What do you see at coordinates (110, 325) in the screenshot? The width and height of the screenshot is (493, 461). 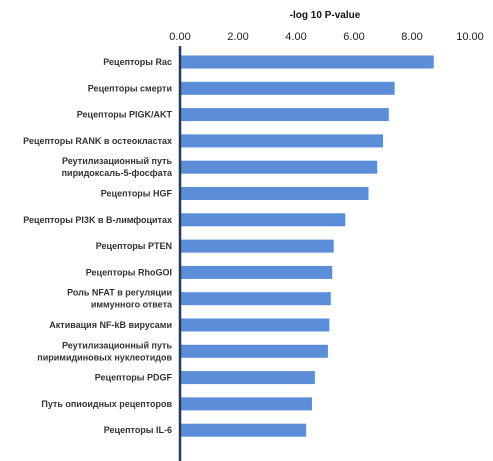 I see `category-label: Активация NF-kB вирусами` at bounding box center [110, 325].